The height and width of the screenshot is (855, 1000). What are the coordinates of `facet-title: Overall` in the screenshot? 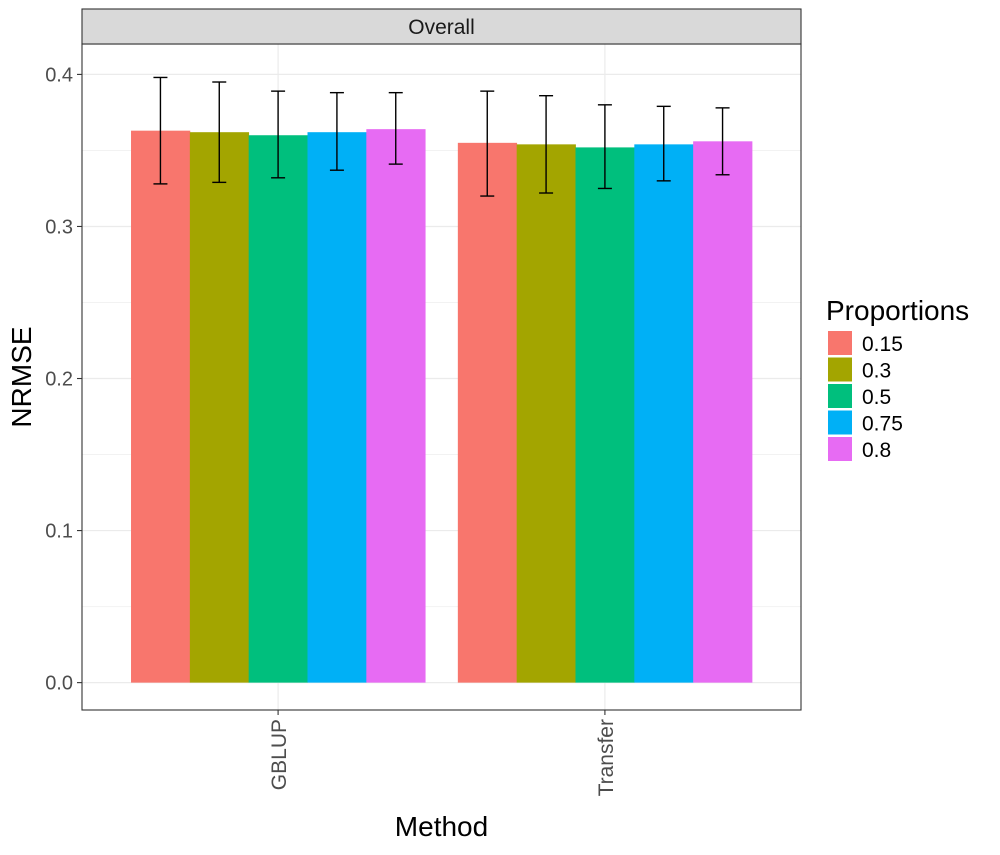 It's located at (441, 27).